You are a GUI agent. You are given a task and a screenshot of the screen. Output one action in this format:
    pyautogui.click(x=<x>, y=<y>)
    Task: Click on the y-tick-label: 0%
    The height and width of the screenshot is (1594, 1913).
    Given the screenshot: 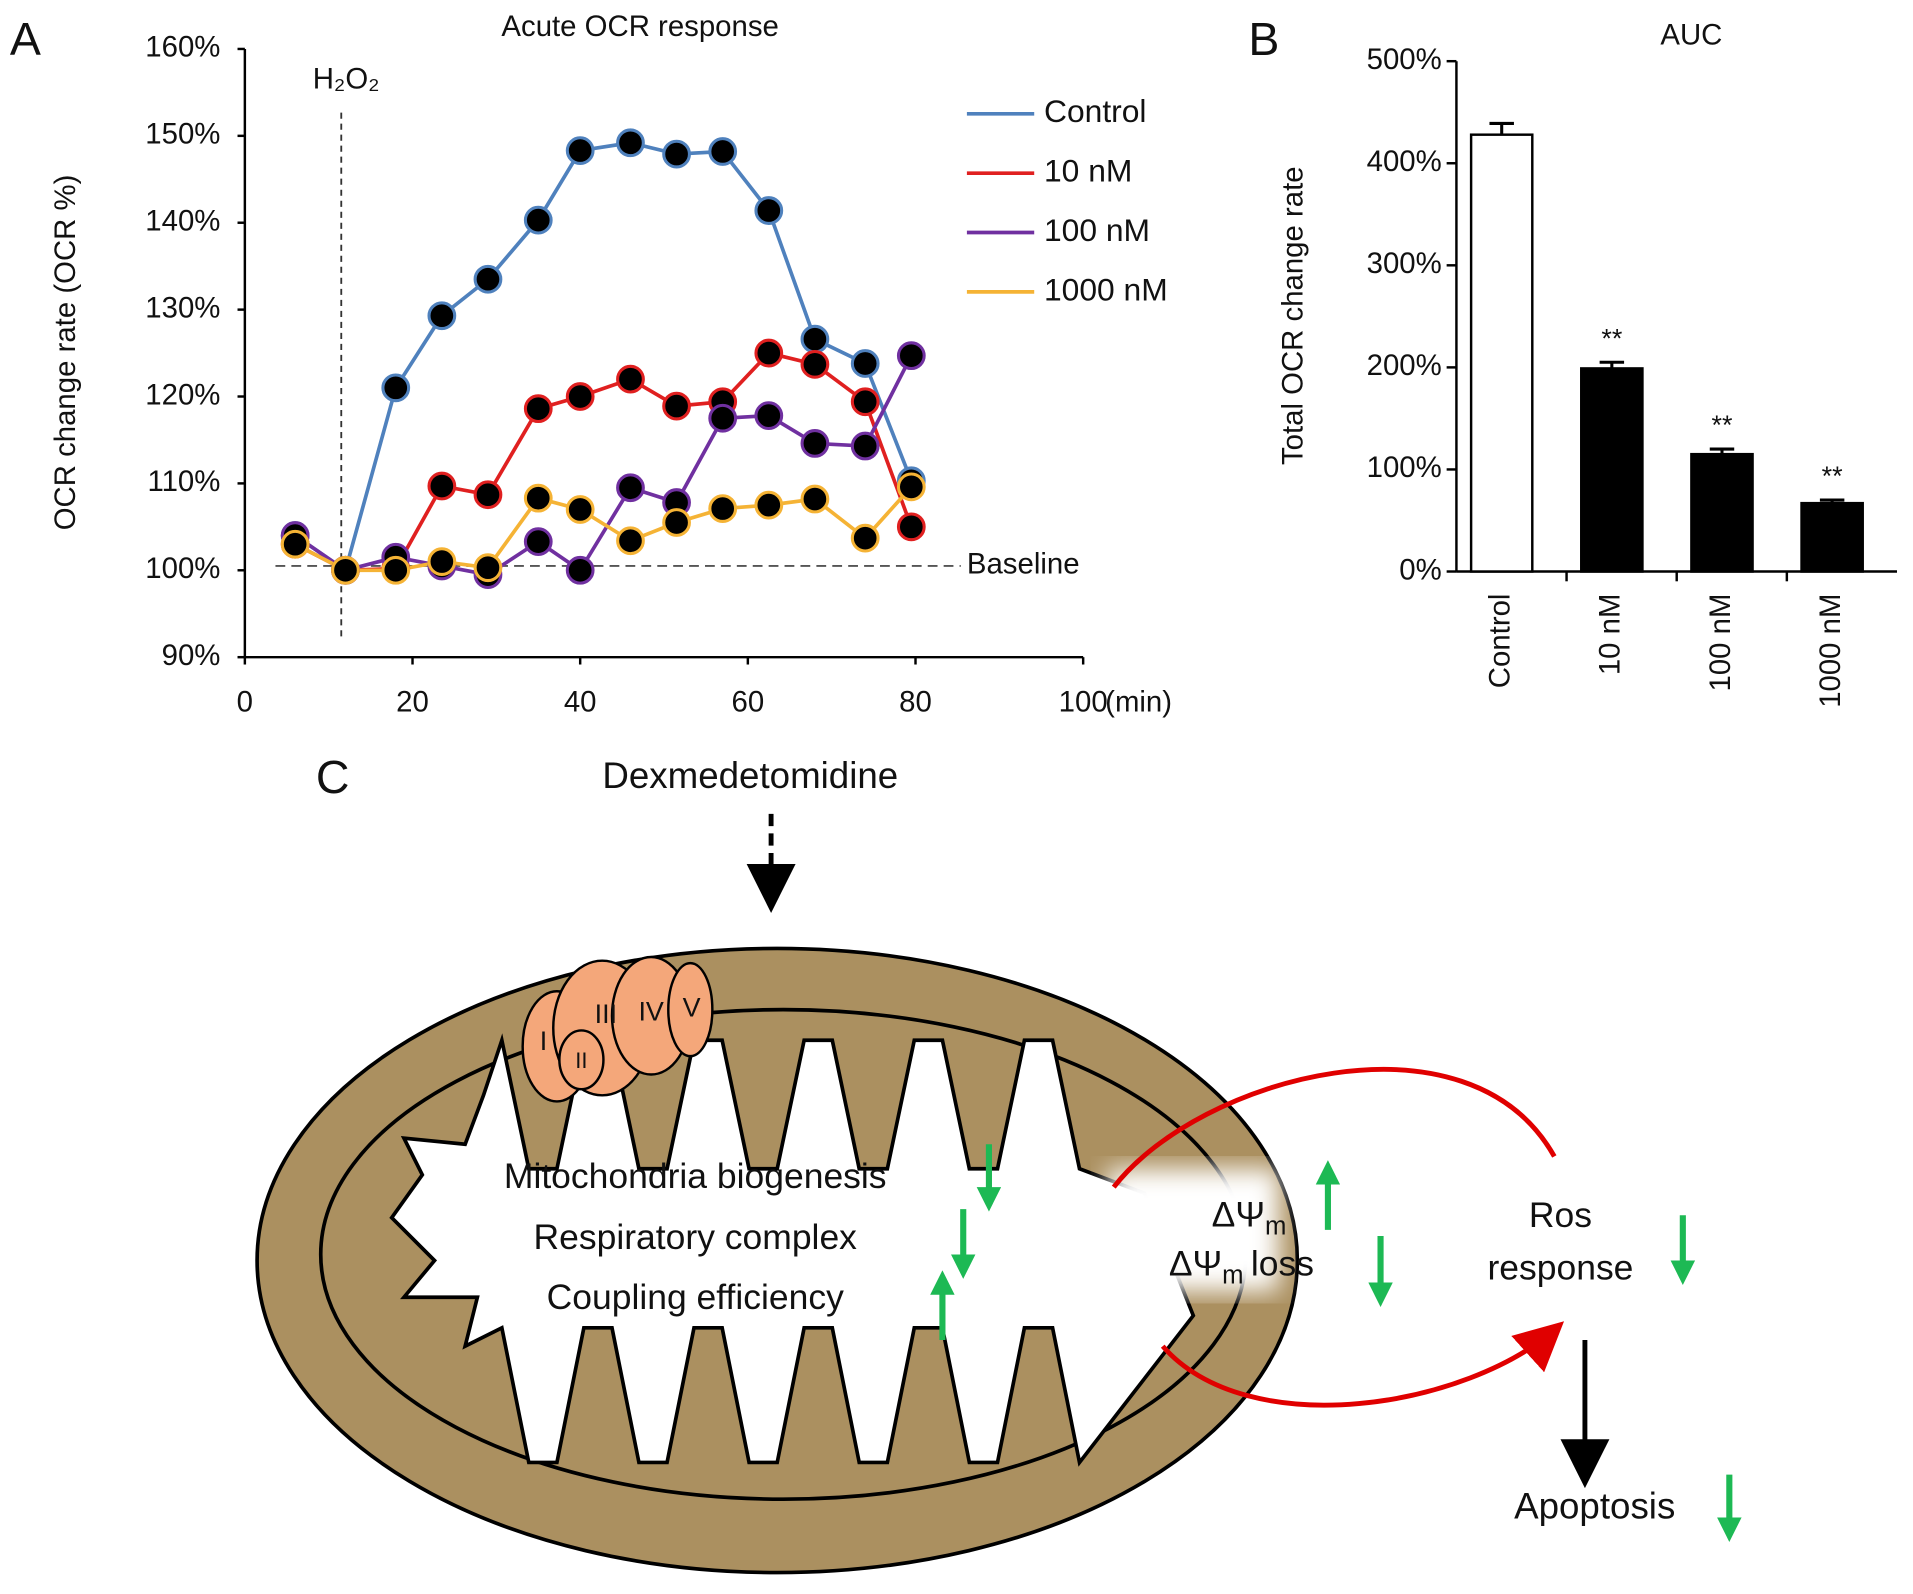 What is the action you would take?
    pyautogui.click(x=1420, y=569)
    